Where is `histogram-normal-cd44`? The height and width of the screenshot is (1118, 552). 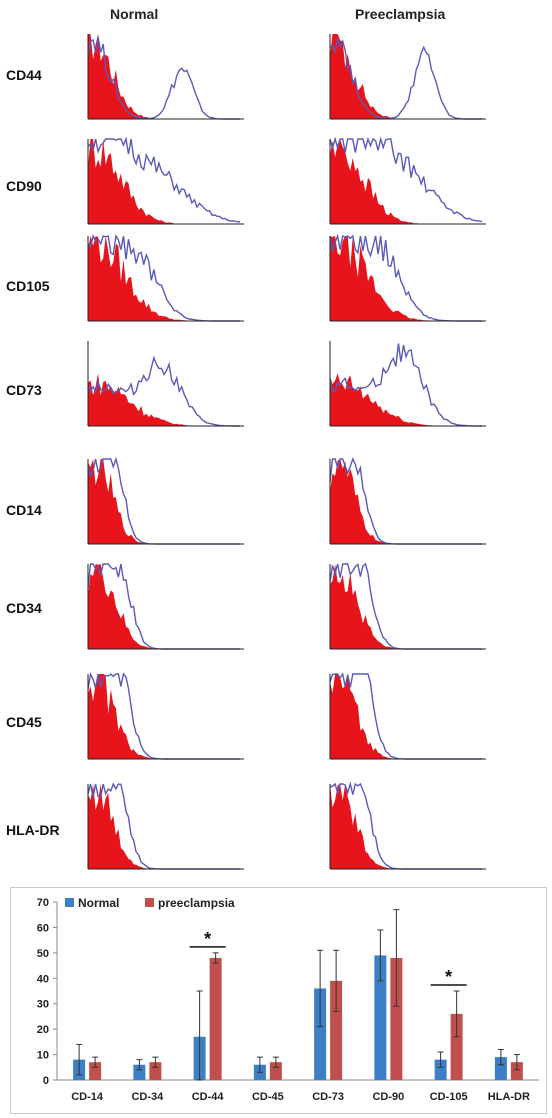
histogram-normal-cd44 is located at coordinates (166, 77).